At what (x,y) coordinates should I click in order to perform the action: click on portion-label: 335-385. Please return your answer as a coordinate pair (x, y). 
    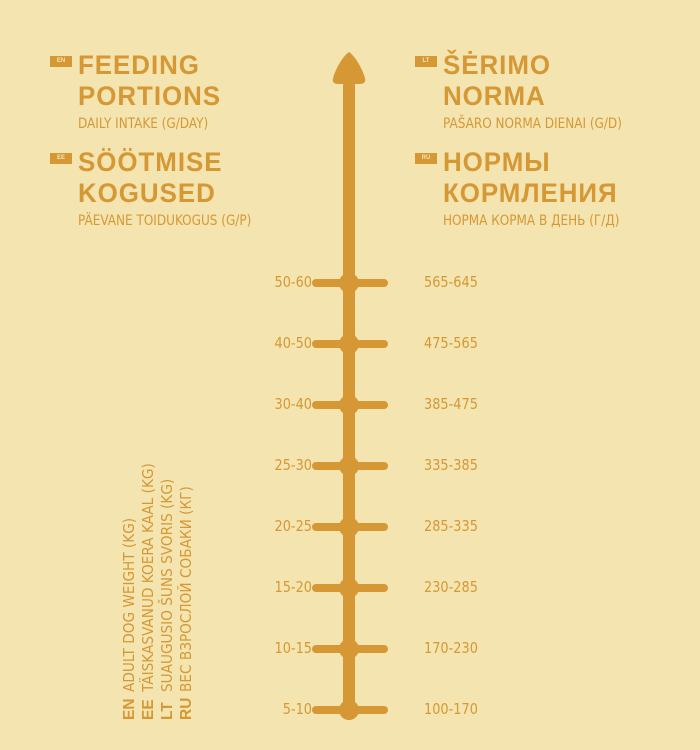
    Looking at the image, I should click on (451, 465).